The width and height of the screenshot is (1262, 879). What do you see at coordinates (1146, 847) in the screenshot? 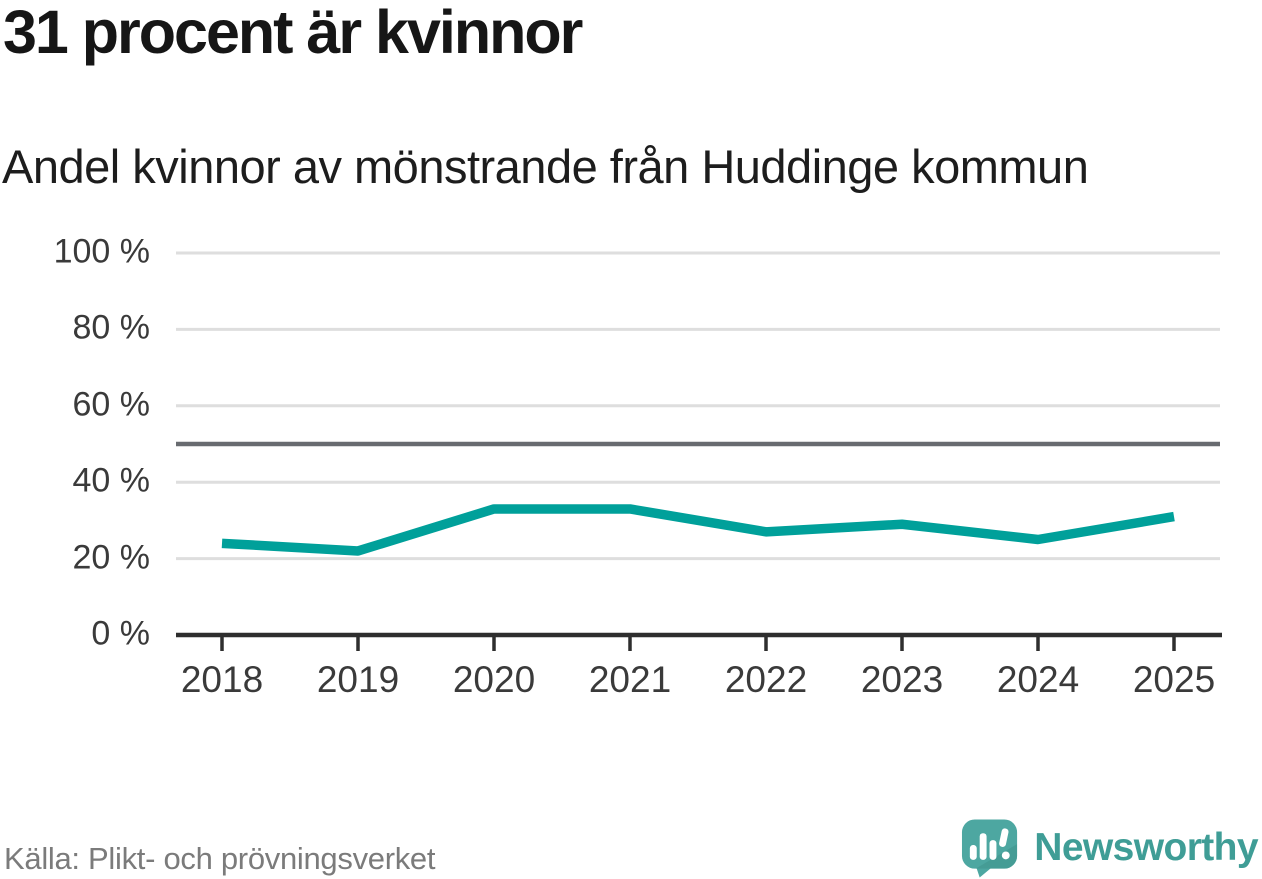
I see `newsworthy-logo-text: Newsworthy` at bounding box center [1146, 847].